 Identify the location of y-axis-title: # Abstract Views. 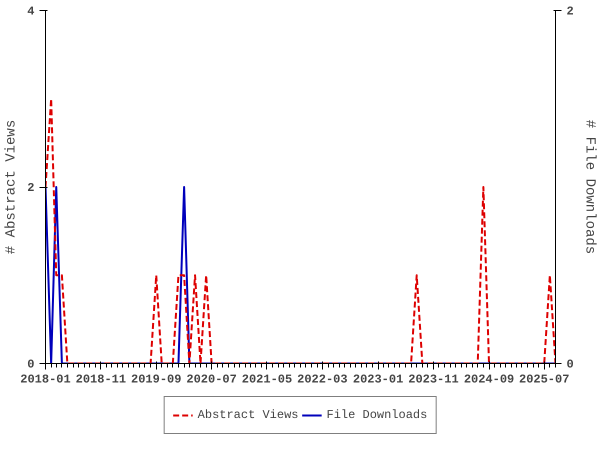
(11, 187).